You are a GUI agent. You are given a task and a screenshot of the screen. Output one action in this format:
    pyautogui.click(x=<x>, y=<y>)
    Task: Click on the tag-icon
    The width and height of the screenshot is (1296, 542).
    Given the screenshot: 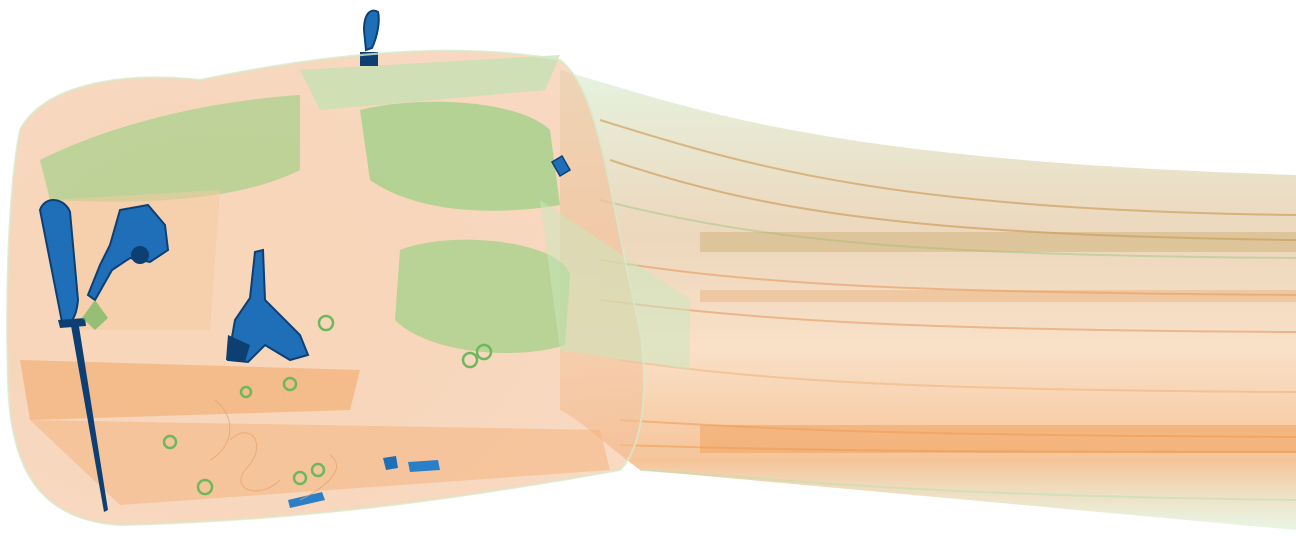 What is the action you would take?
    pyautogui.click(x=370, y=37)
    